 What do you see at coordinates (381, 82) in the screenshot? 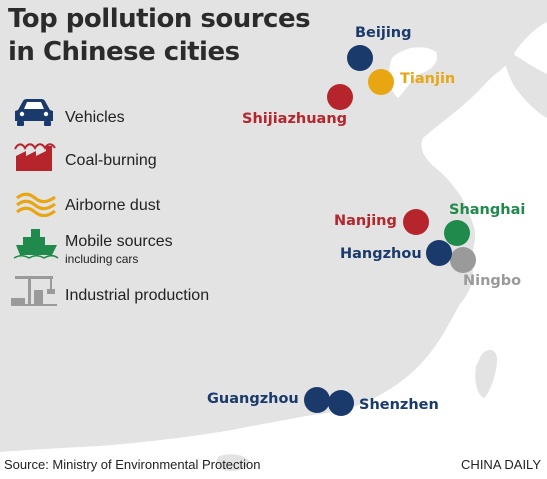
I see `city-dot-tianjin` at bounding box center [381, 82].